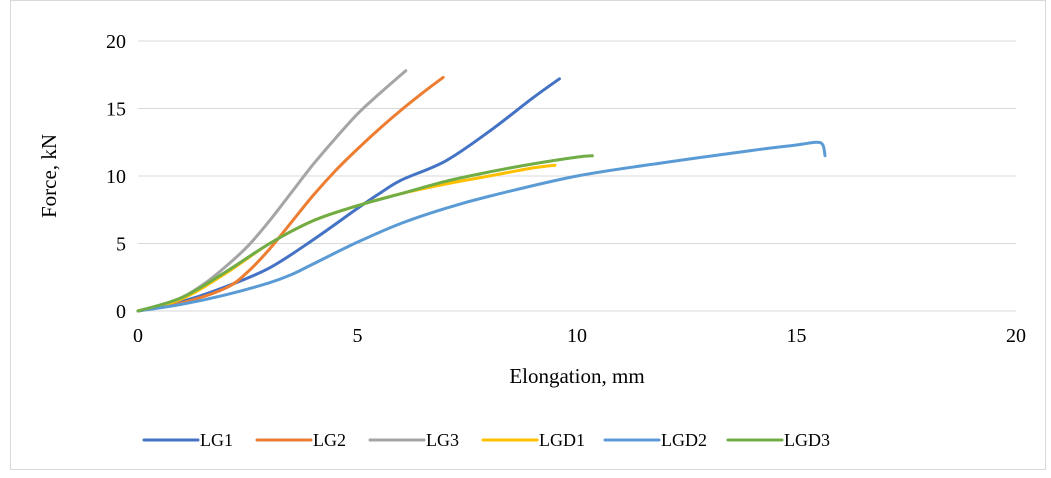 This screenshot has width=1051, height=478. I want to click on y-tick-label: 20, so click(116, 42).